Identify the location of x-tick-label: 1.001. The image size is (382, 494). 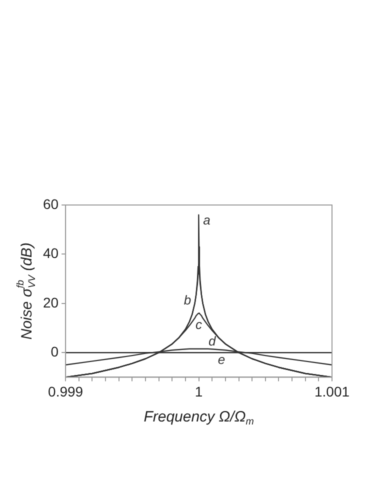
(332, 391).